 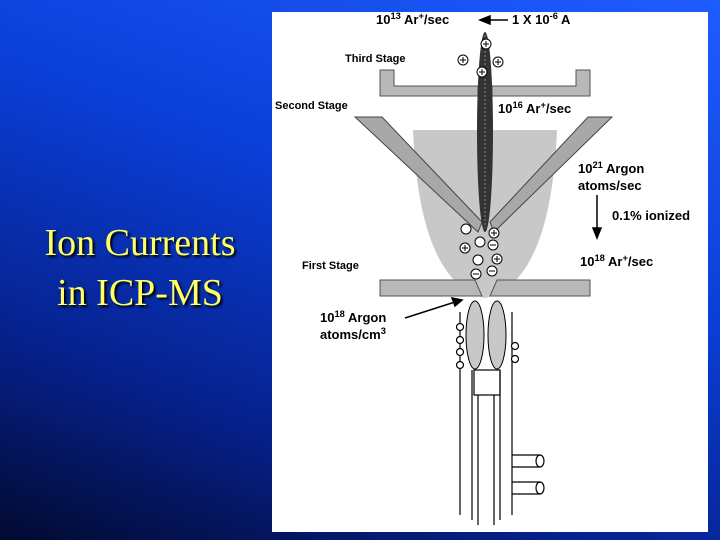 I want to click on label-text: 0.1% ionized, so click(x=651, y=215).